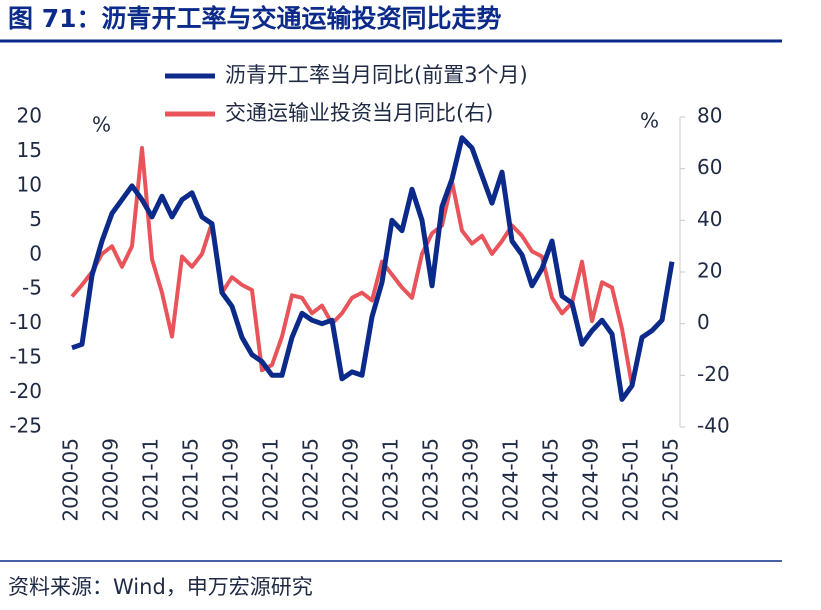 The height and width of the screenshot is (610, 821). I want to click on x-tick-label: 2024-05, so click(551, 480).